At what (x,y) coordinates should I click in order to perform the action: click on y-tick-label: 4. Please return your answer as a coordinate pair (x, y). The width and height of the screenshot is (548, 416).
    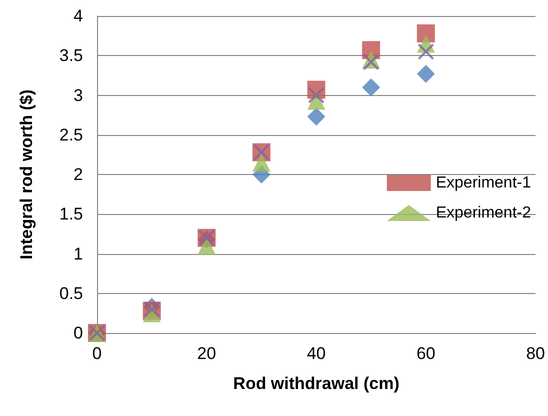
    Looking at the image, I should click on (78, 16).